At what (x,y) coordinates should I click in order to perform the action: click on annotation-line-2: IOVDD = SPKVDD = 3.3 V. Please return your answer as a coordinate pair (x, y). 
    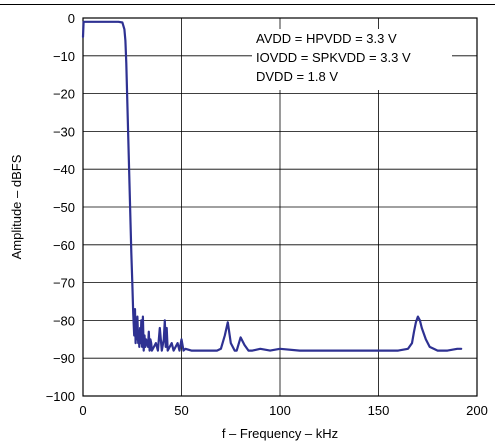
    Looking at the image, I should click on (333, 57).